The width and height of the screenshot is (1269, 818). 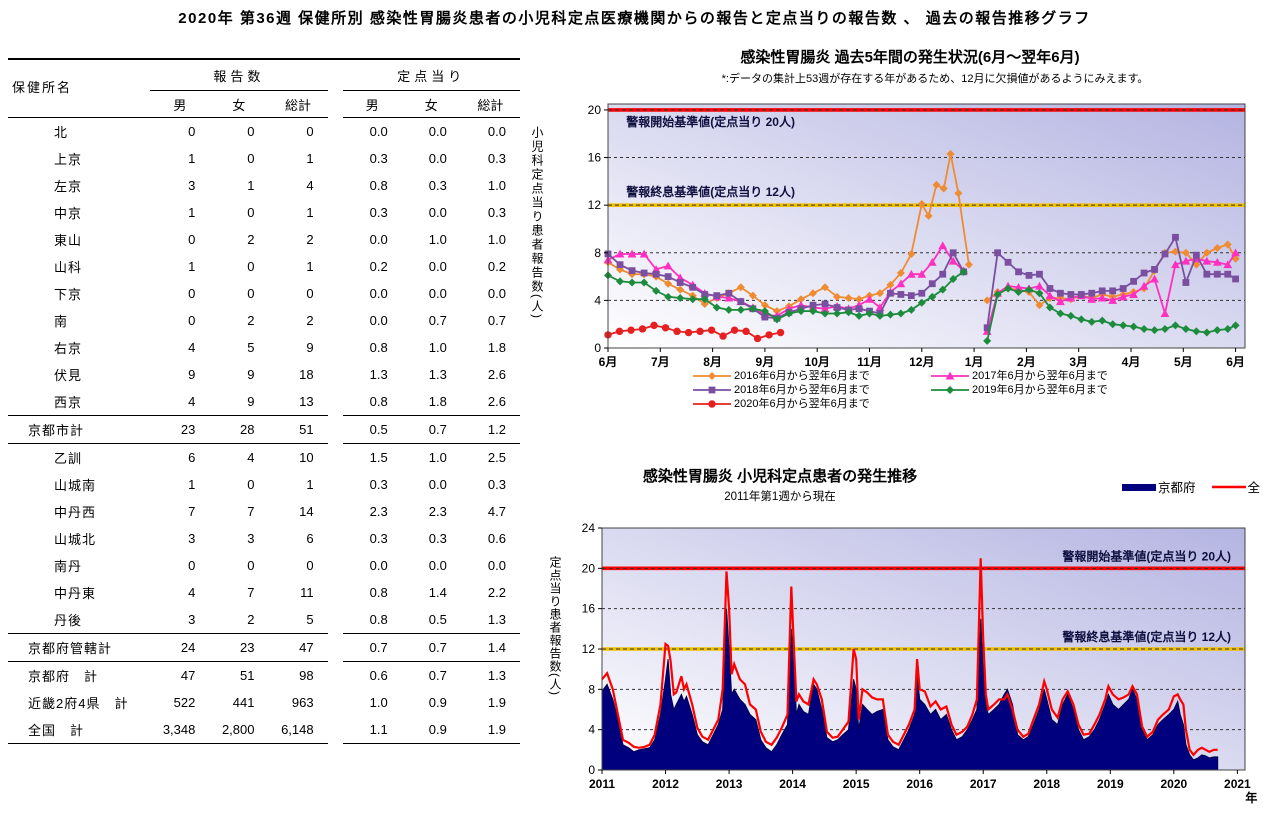 What do you see at coordinates (919, 784) in the screenshot?
I see `x-tick-label: 2016` at bounding box center [919, 784].